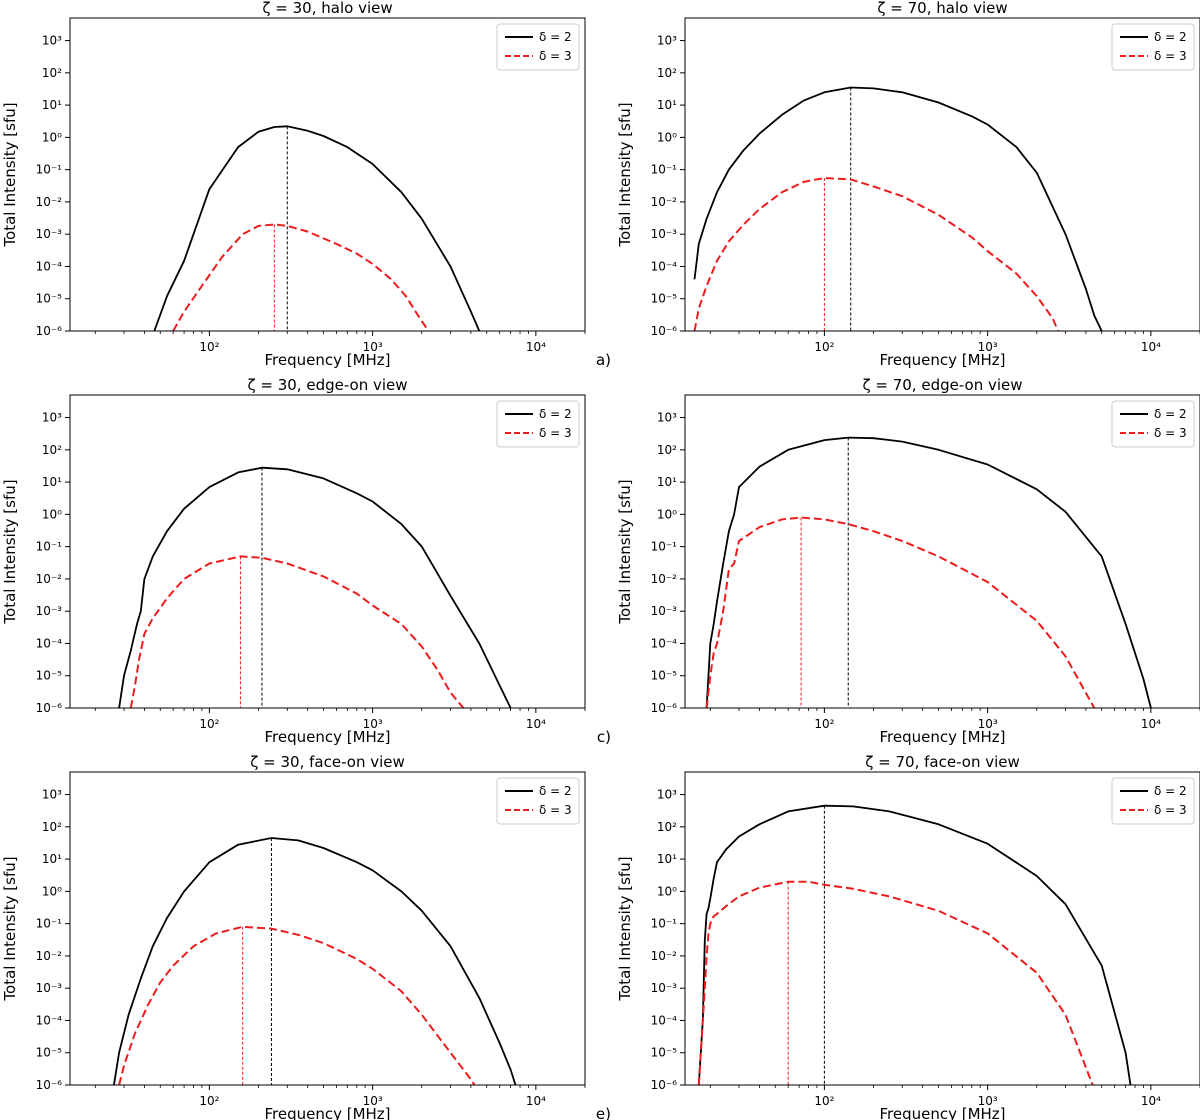 This screenshot has height=1120, width=1200. I want to click on panel-label: e), so click(603, 1112).